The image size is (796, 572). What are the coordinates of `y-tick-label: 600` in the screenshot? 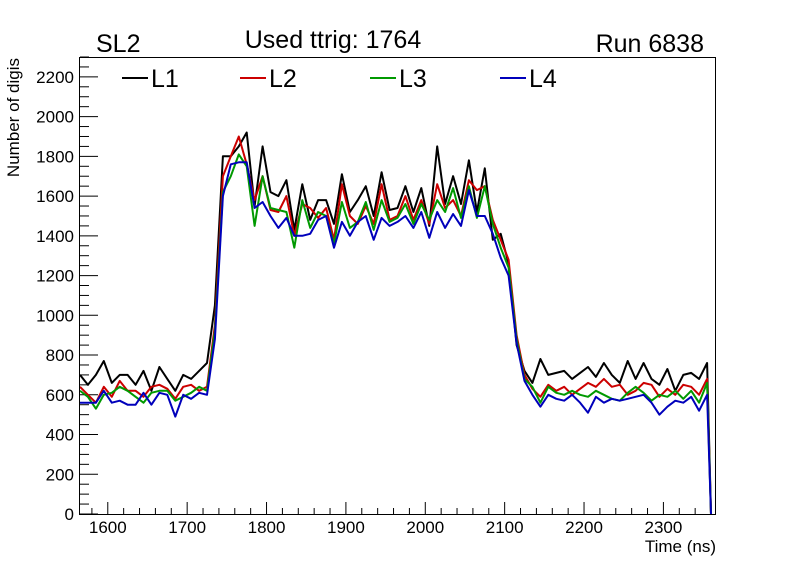 It's located at (60, 395).